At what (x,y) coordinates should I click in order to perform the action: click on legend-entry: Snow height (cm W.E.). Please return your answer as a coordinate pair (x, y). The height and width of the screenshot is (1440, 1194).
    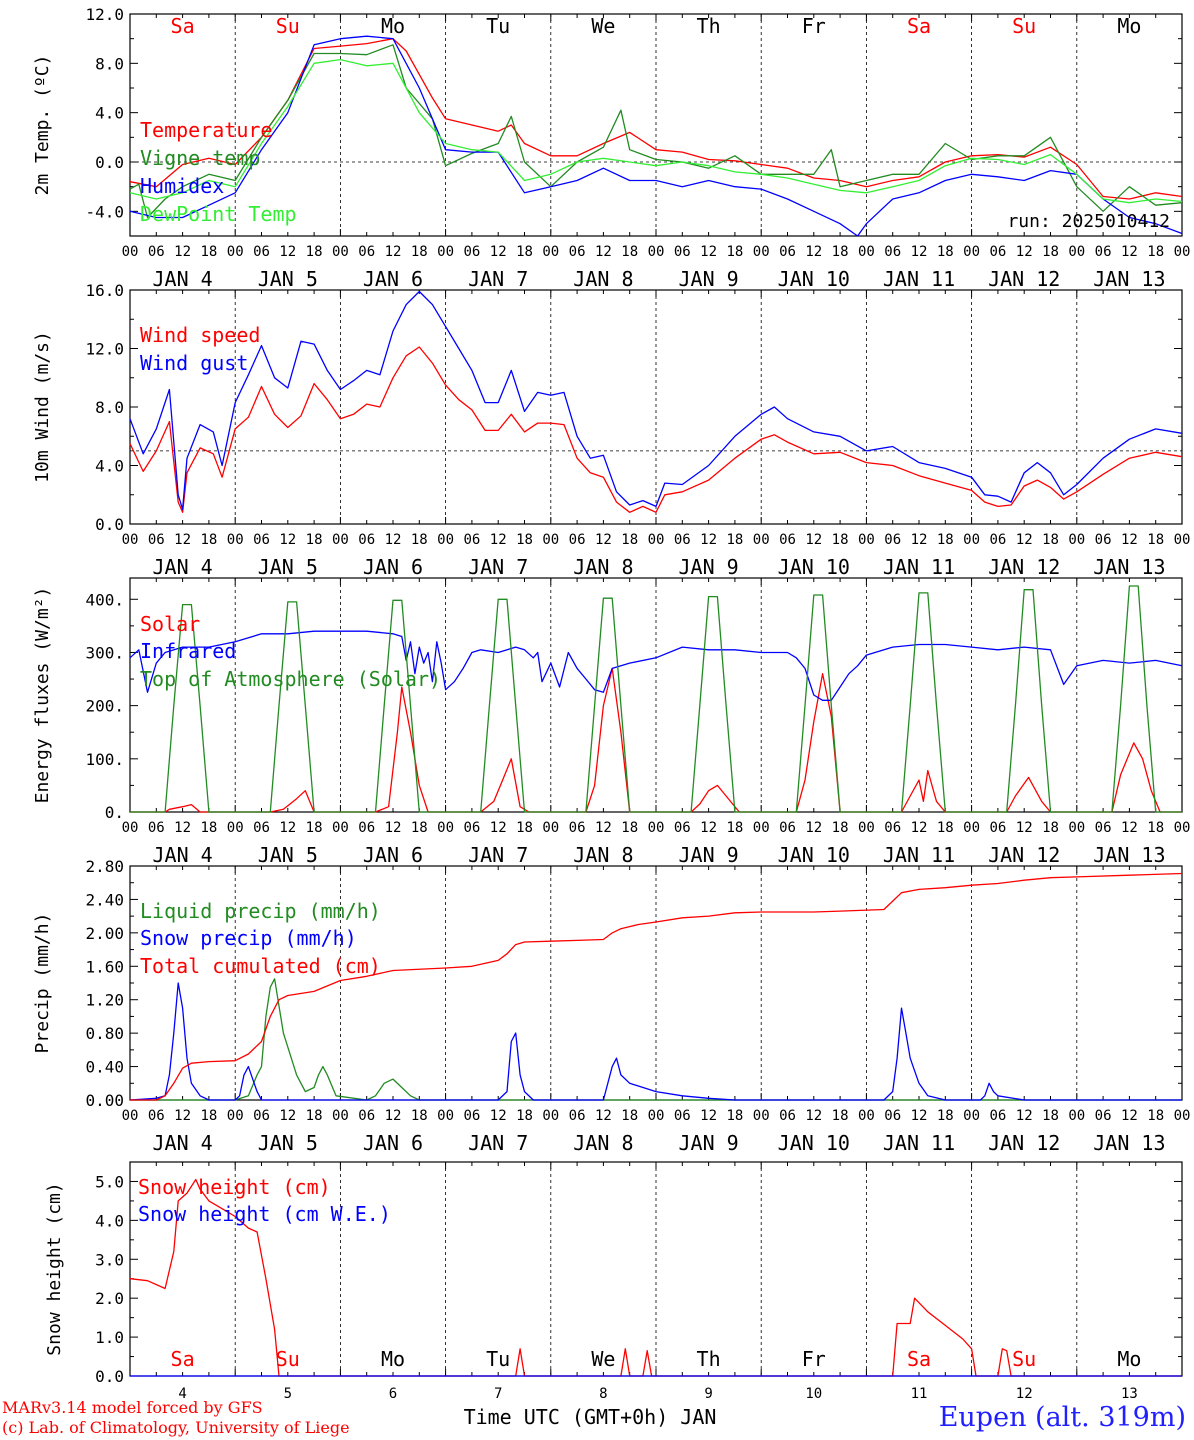
    Looking at the image, I should click on (264, 1214).